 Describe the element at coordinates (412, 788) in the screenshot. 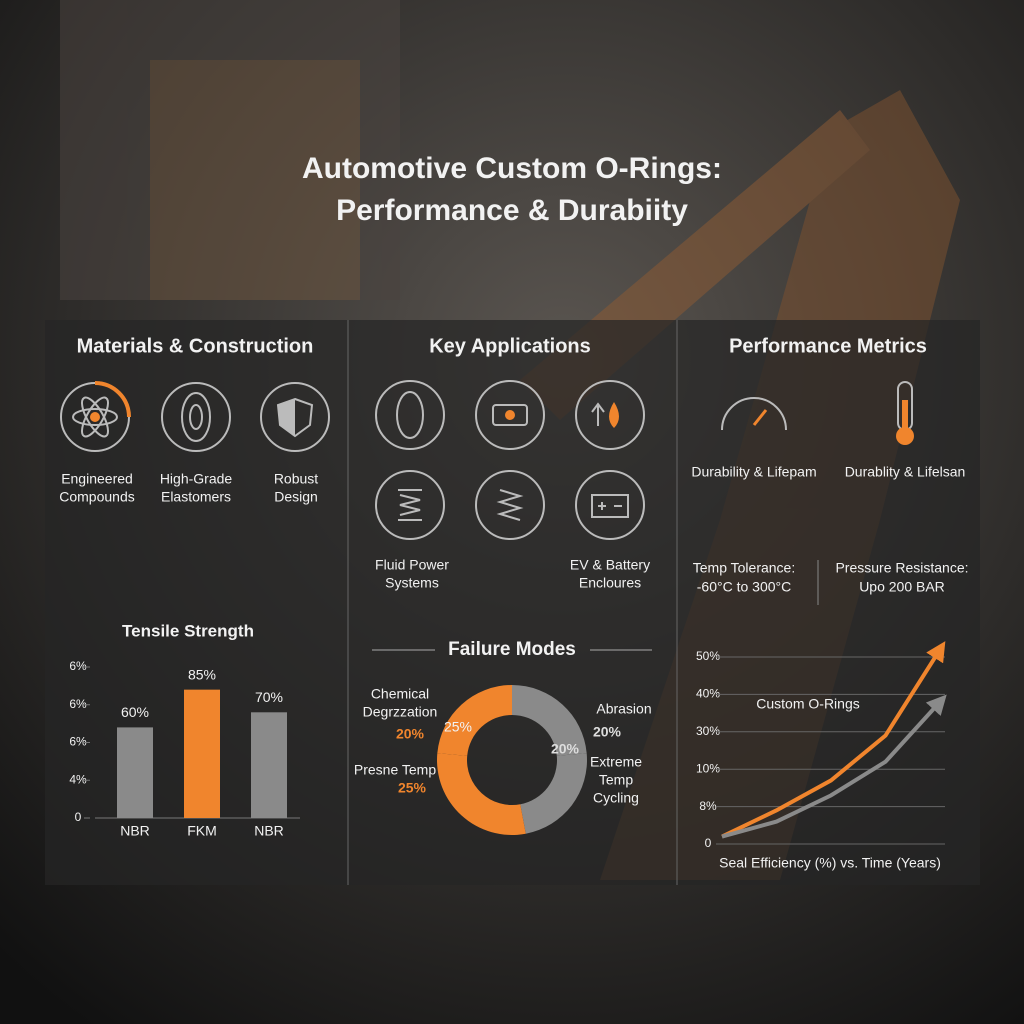

I see `value-label: 25%` at that location.